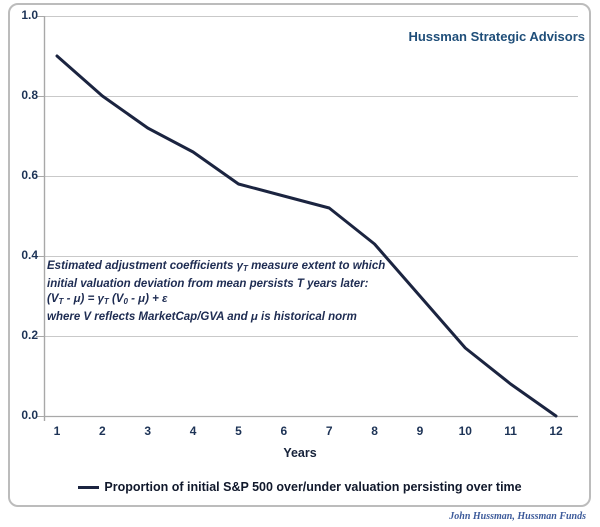 This screenshot has height=527, width=600. Describe the element at coordinates (29, 95) in the screenshot. I see `y-tick-label: 0.8` at that location.